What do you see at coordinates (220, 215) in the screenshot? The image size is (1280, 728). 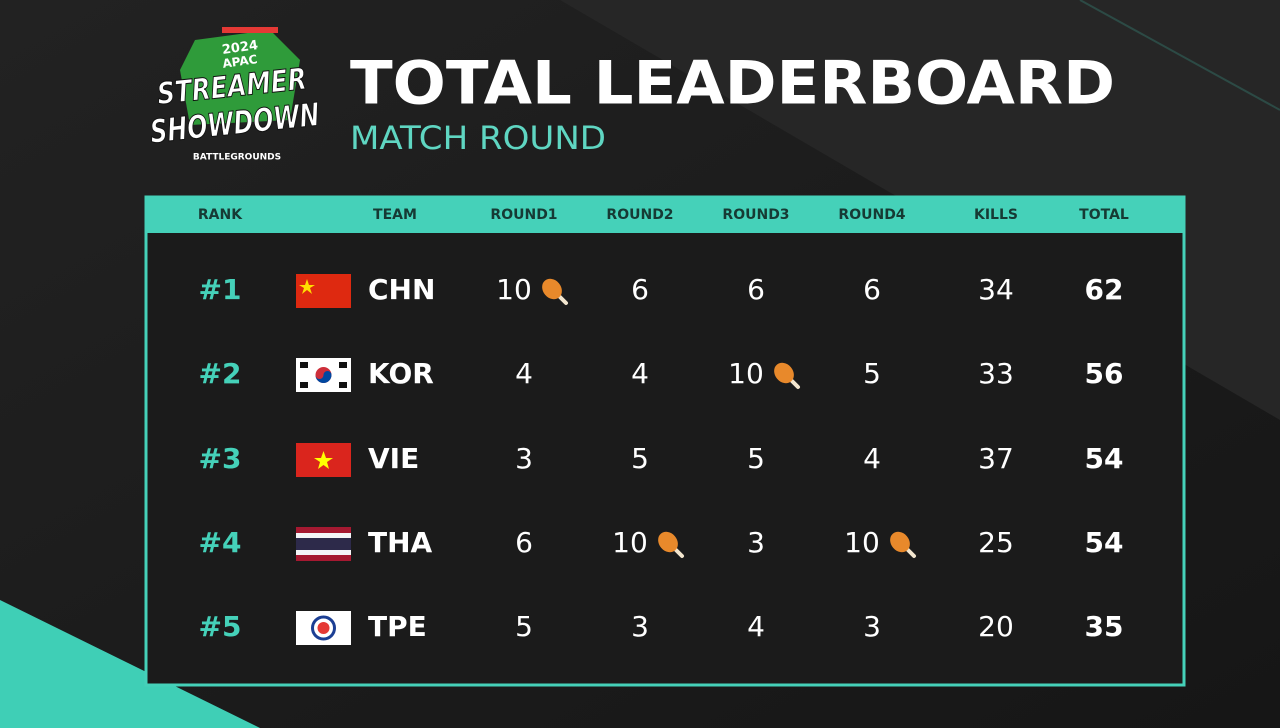 I see `column-header: RANK` at bounding box center [220, 215].